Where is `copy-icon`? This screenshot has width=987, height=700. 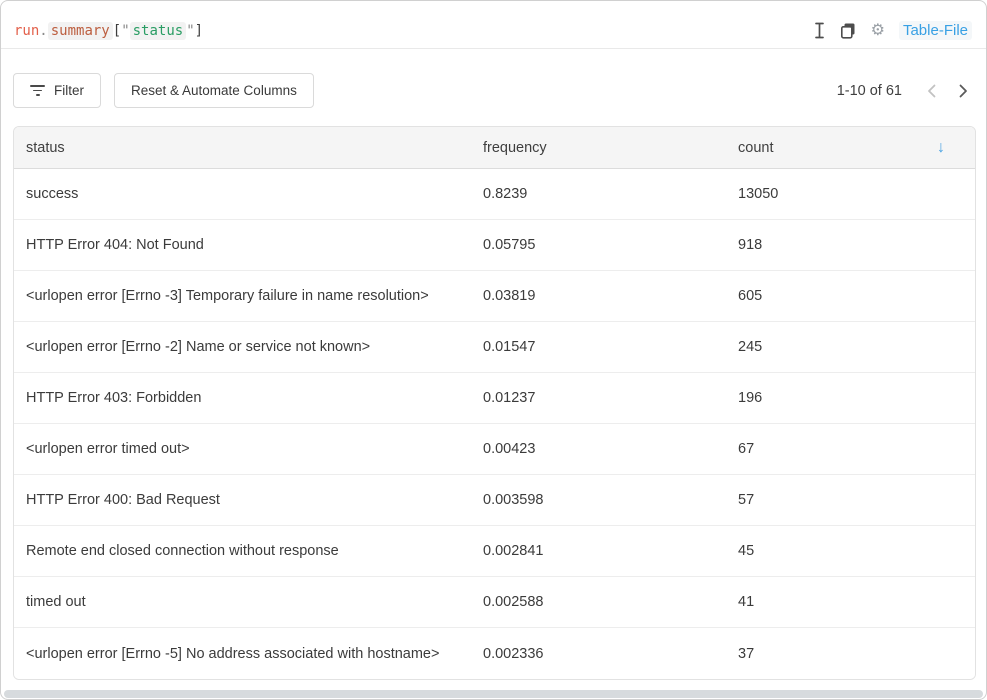
copy-icon is located at coordinates (848, 31).